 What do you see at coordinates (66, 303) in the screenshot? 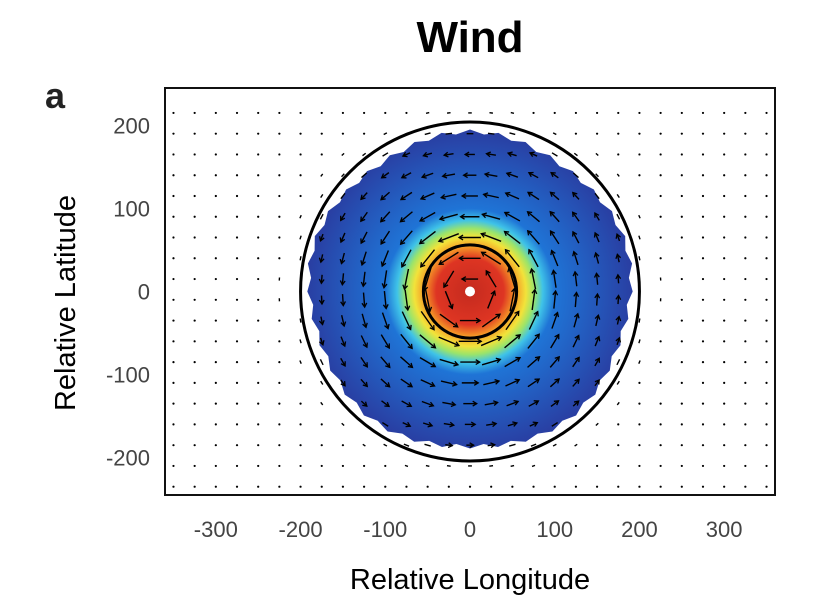
I see `y-axis-label: Relative Latitude` at bounding box center [66, 303].